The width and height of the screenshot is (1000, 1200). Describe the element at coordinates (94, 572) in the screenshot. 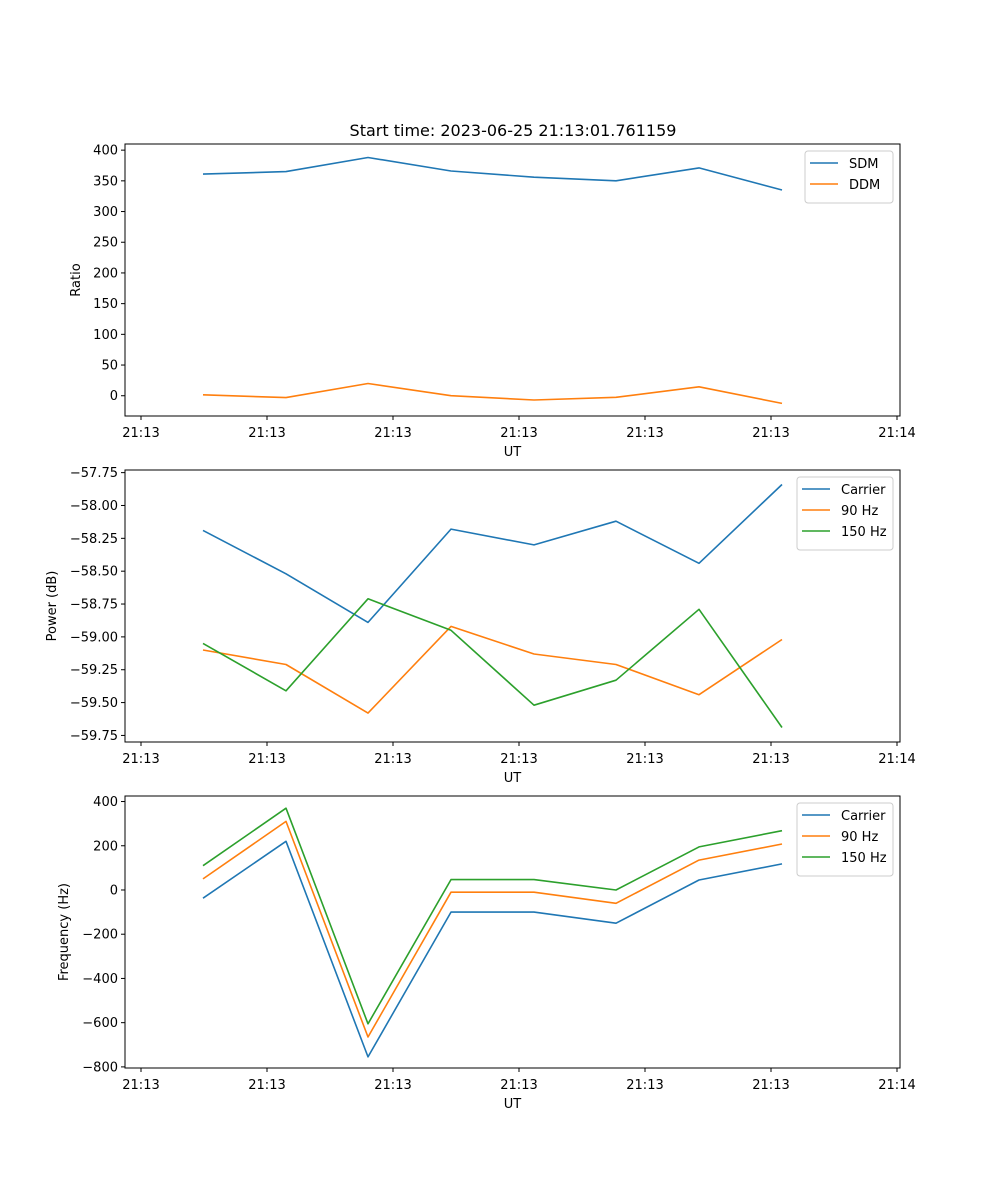

I see `y-tick-label: −58.50` at that location.